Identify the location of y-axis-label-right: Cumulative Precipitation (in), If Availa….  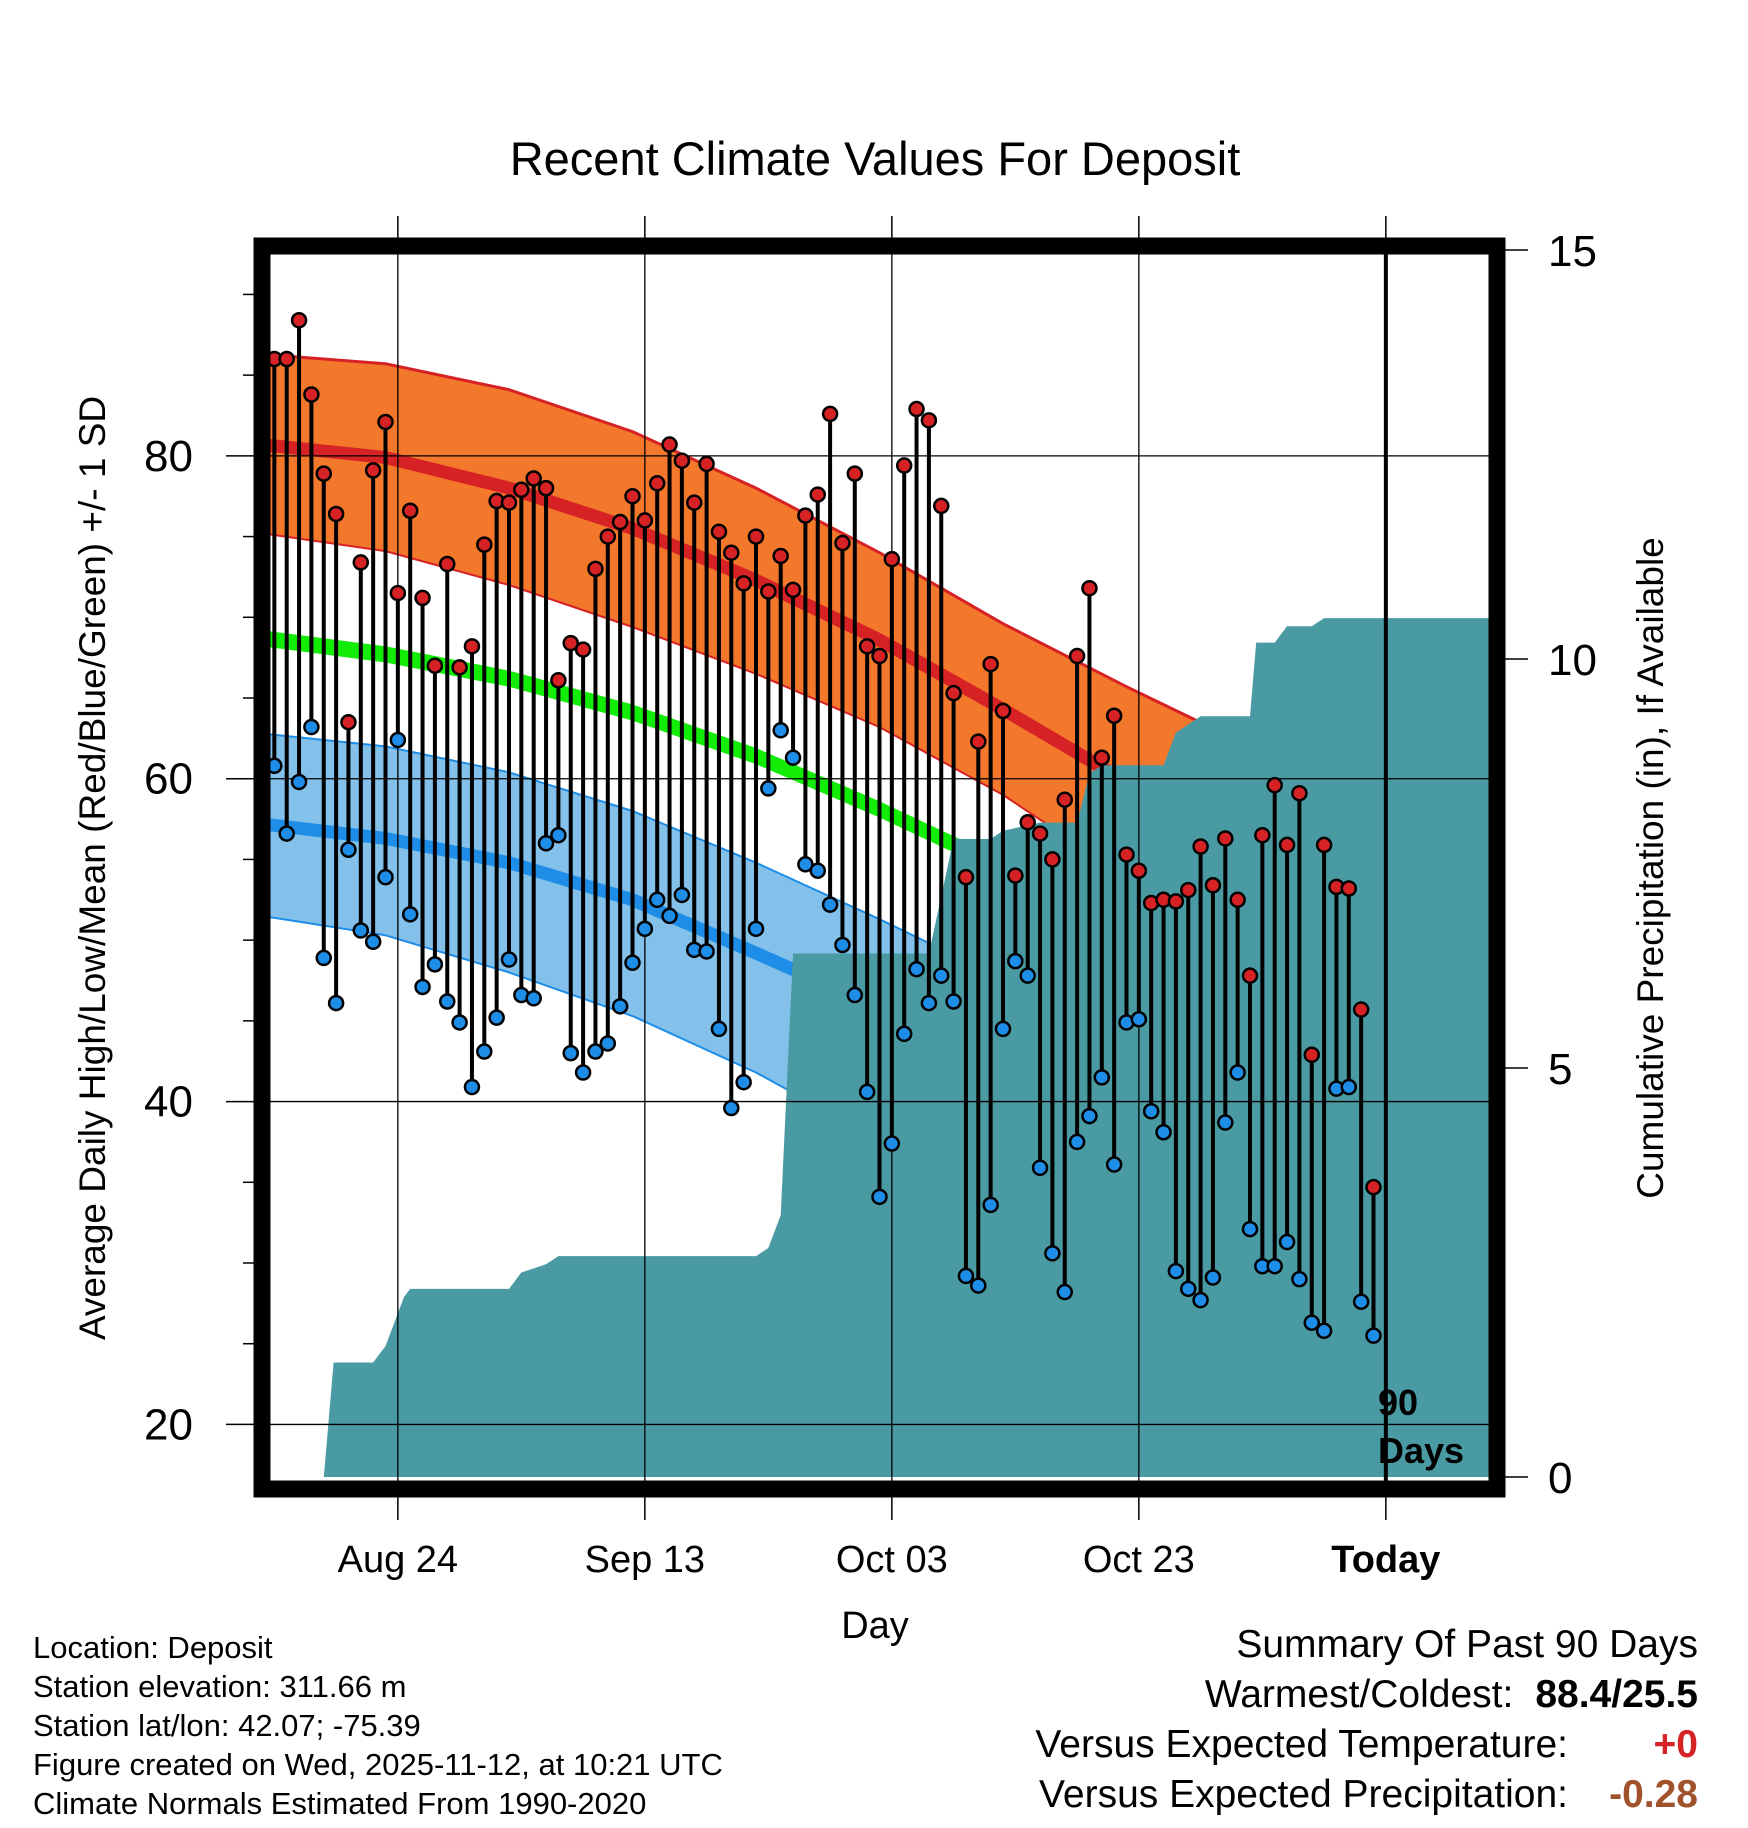
(1650, 868).